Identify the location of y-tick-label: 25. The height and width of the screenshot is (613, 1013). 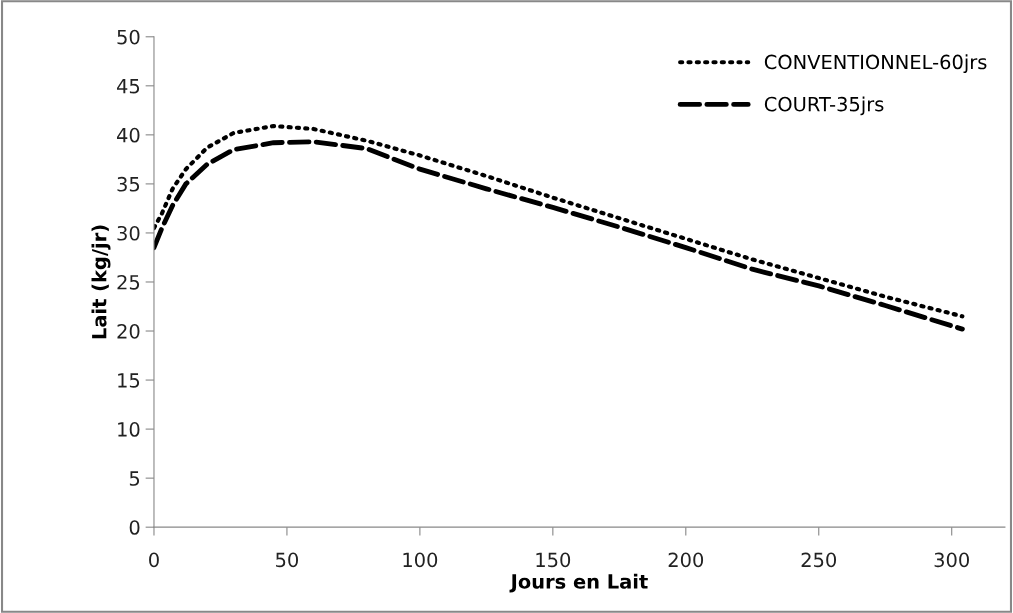
(128, 282).